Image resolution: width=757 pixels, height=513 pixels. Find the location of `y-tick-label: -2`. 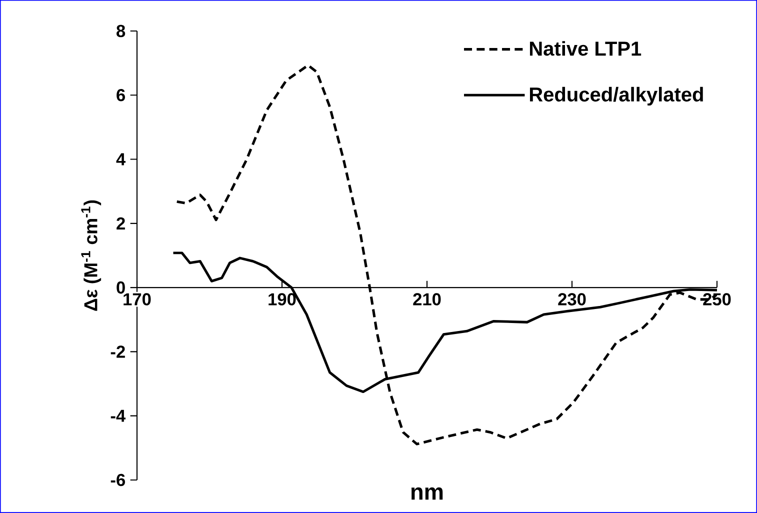

y-tick-label: -2 is located at coordinates (117, 352).